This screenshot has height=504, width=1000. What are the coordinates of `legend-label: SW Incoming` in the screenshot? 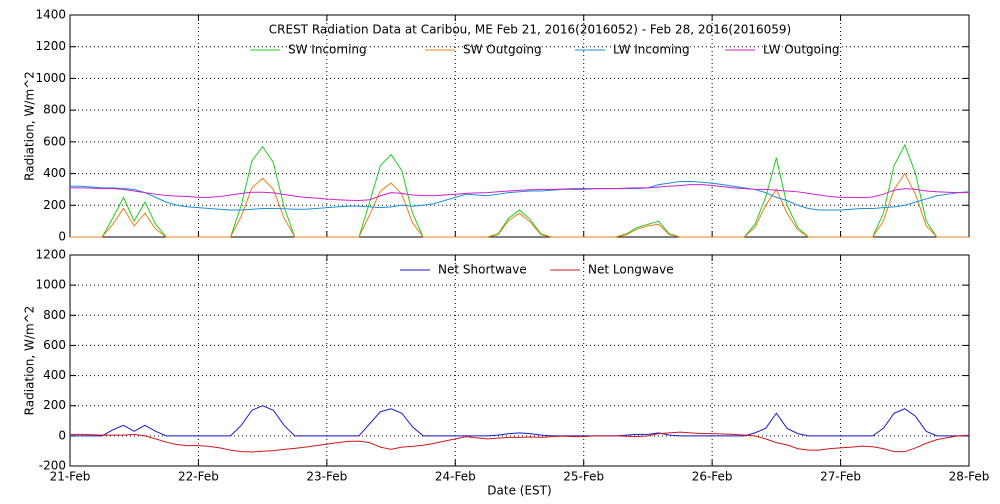 It's located at (327, 50).